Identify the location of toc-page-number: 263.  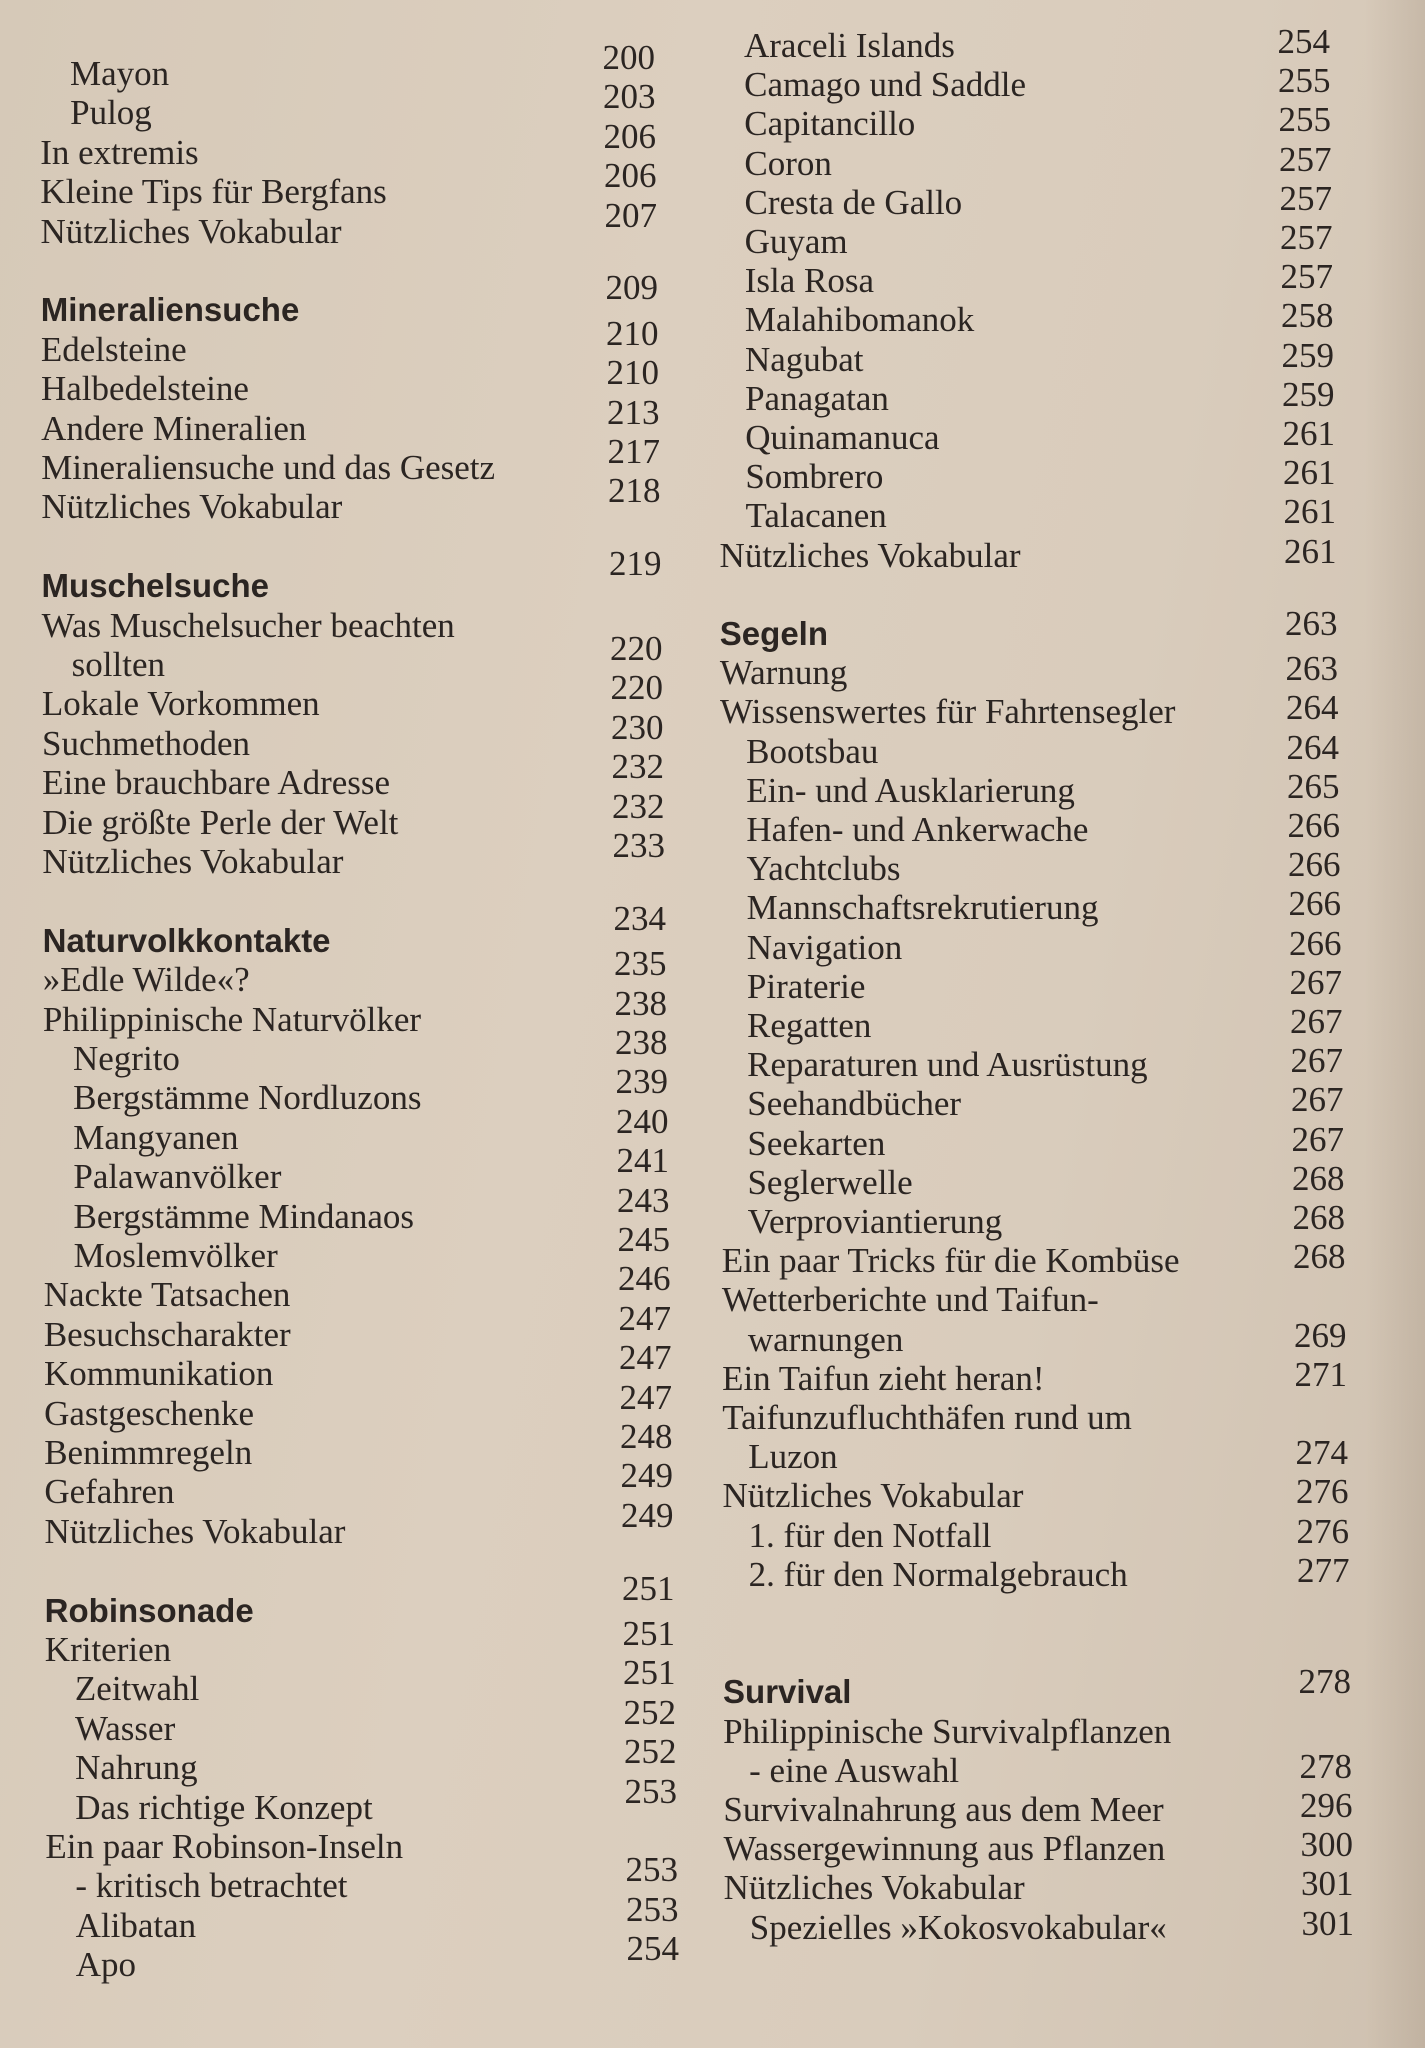
(1312, 669).